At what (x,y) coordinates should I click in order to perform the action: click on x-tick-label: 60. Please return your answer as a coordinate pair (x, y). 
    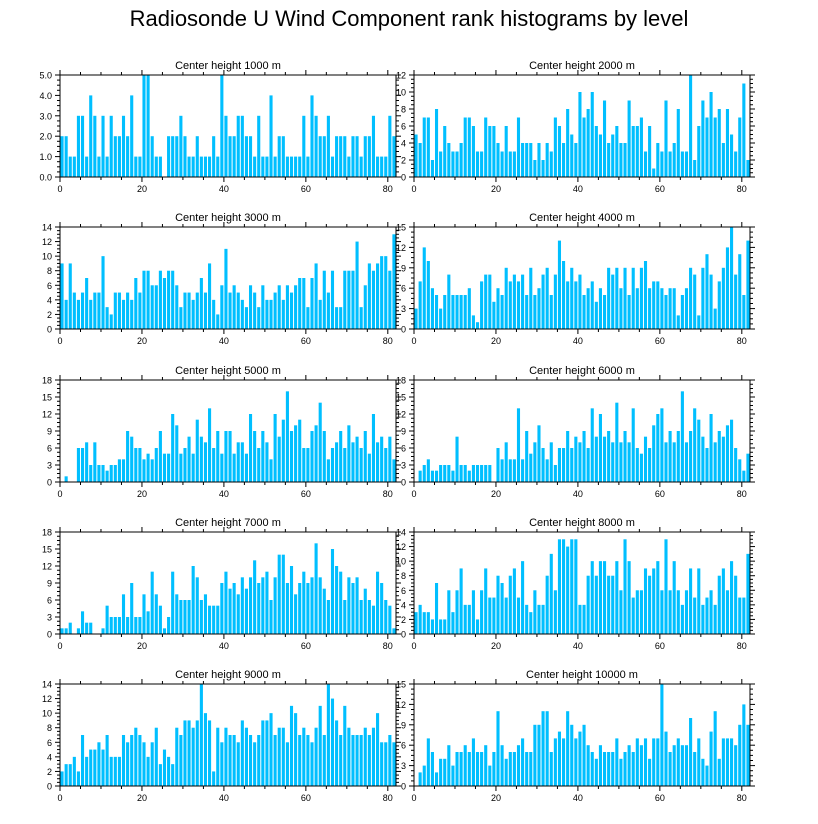
    Looking at the image, I should click on (306, 494).